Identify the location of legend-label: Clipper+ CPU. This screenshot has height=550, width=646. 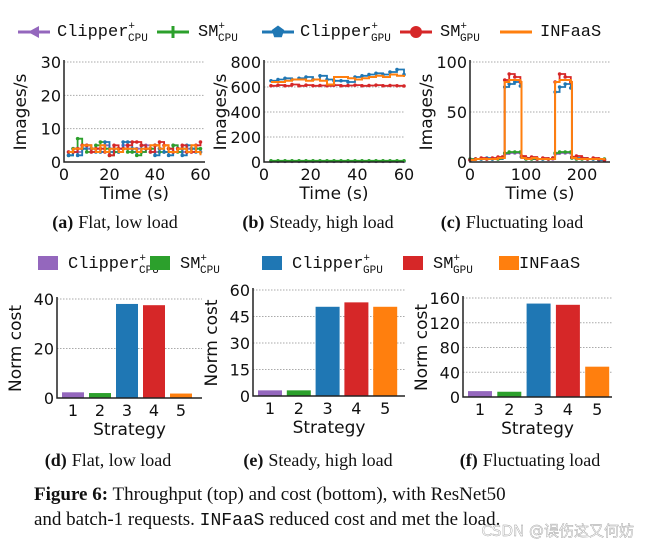
(102, 33).